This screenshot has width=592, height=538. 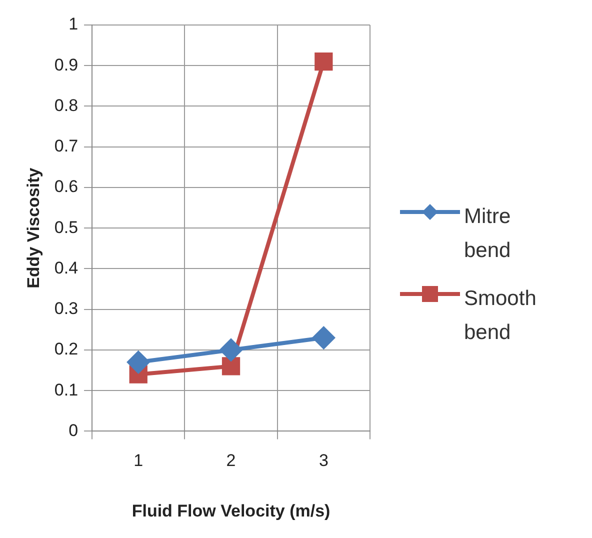 I want to click on x-tick-label: 2, so click(x=231, y=460).